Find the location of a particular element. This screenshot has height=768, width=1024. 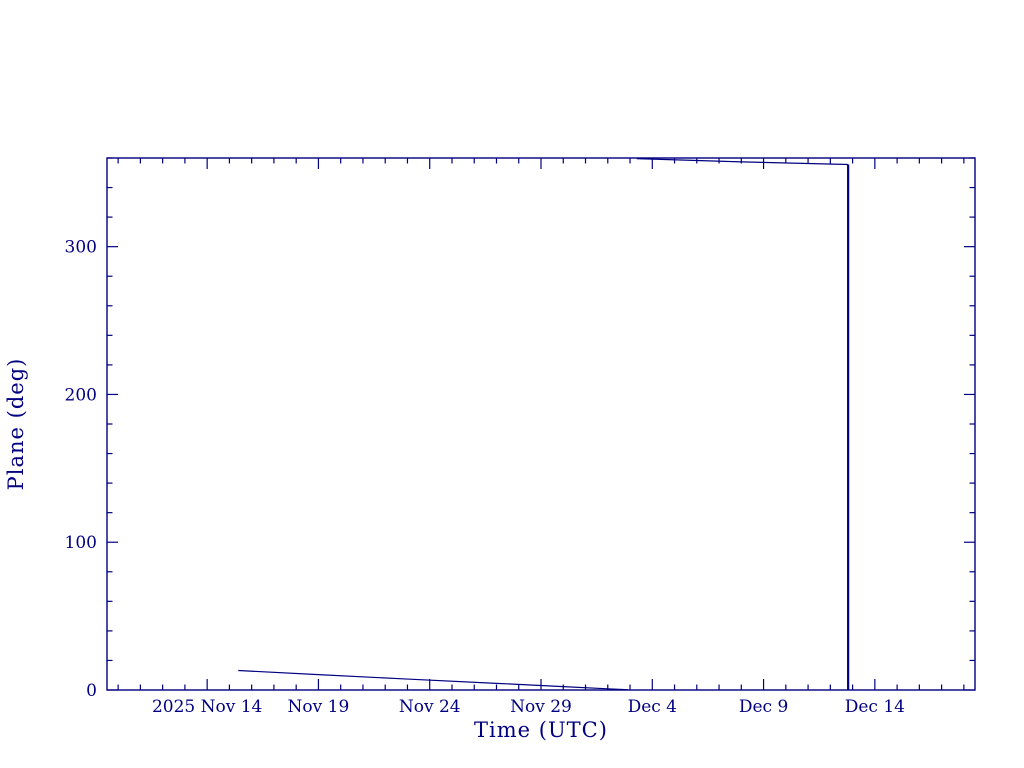

x-tick-label: Dec 14 is located at coordinates (875, 707).